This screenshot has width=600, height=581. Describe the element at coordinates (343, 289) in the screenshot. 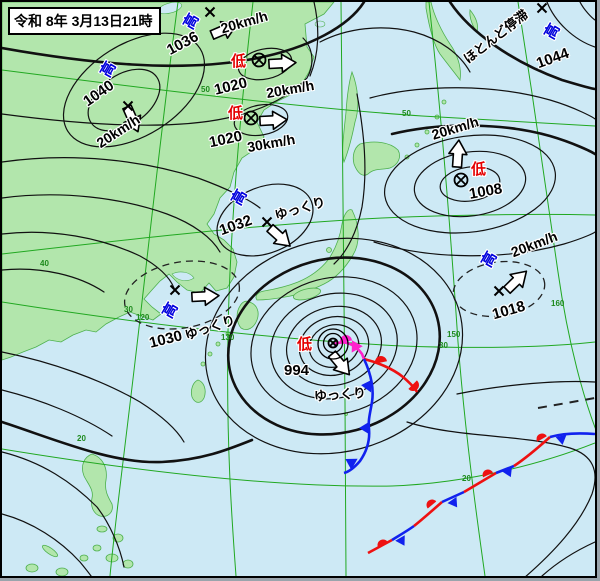

I see `meridian-140e` at that location.